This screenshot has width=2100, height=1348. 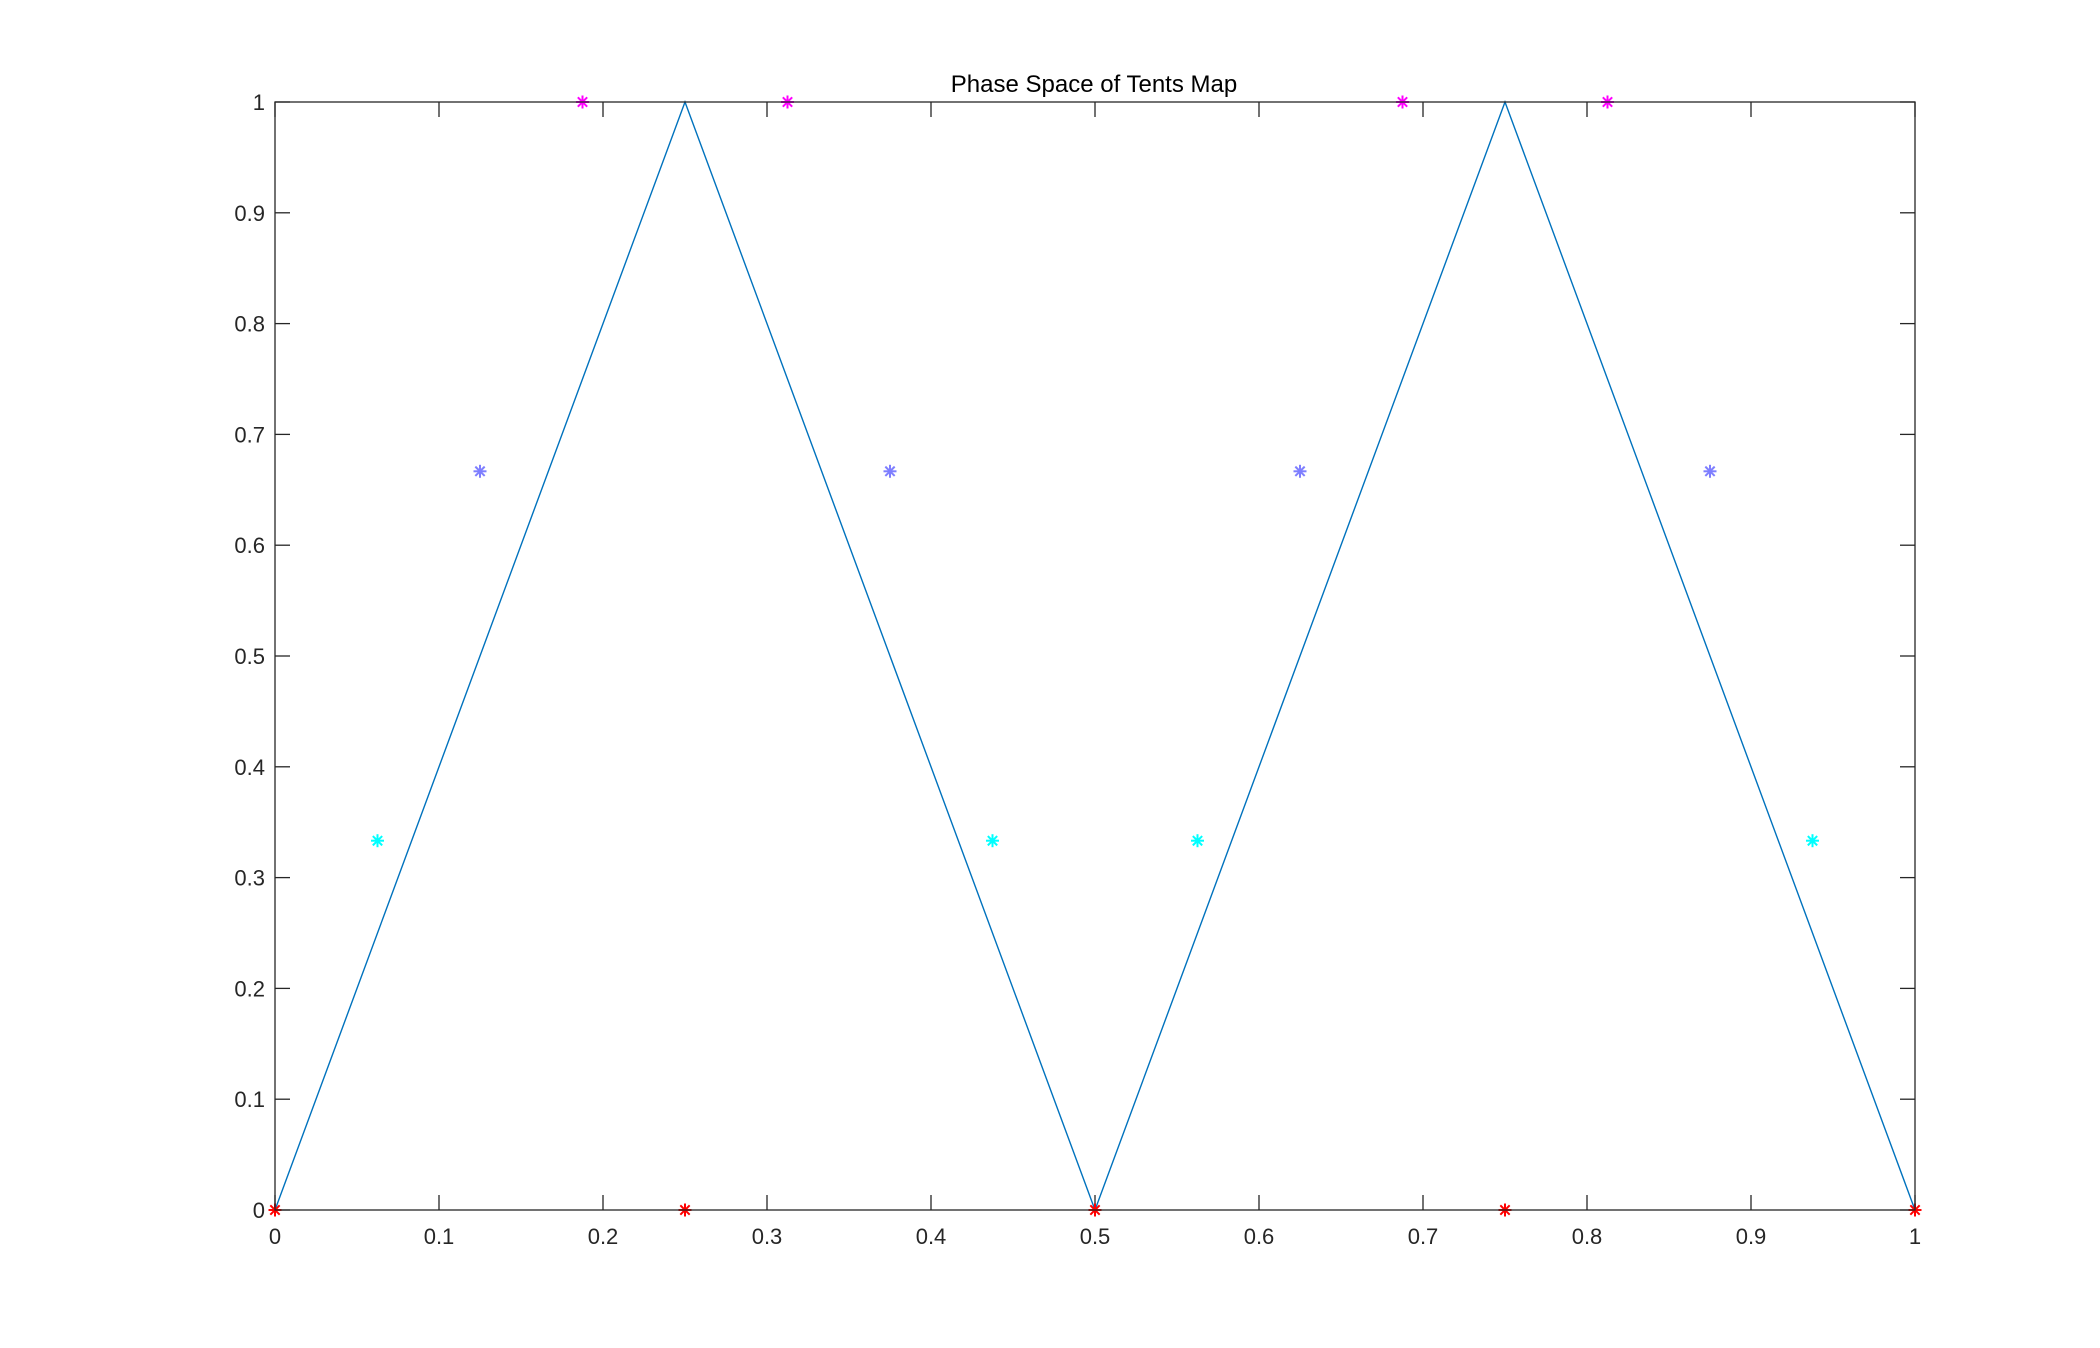 I want to click on y-tick-label: 0.9, so click(x=249, y=213).